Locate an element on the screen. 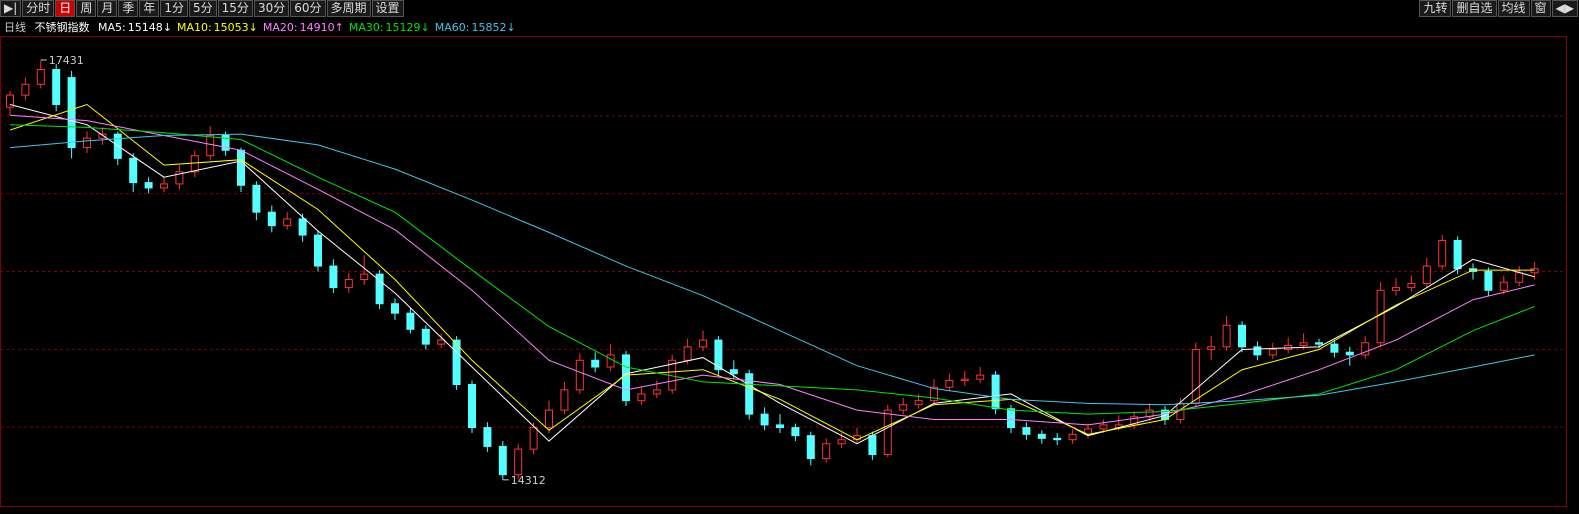 This screenshot has height=514, width=1579. tool-buttons: 九转 删自选 均线窗 is located at coordinates (1485, 8).